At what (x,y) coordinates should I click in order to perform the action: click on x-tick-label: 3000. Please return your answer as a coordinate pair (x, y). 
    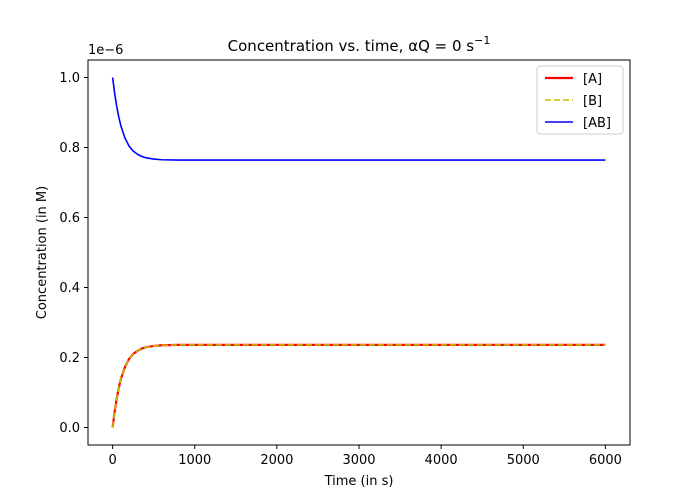
    Looking at the image, I should click on (358, 460).